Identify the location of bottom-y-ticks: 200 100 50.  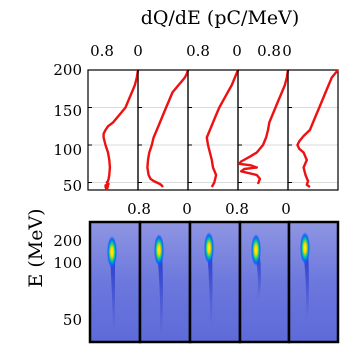
(67, 280).